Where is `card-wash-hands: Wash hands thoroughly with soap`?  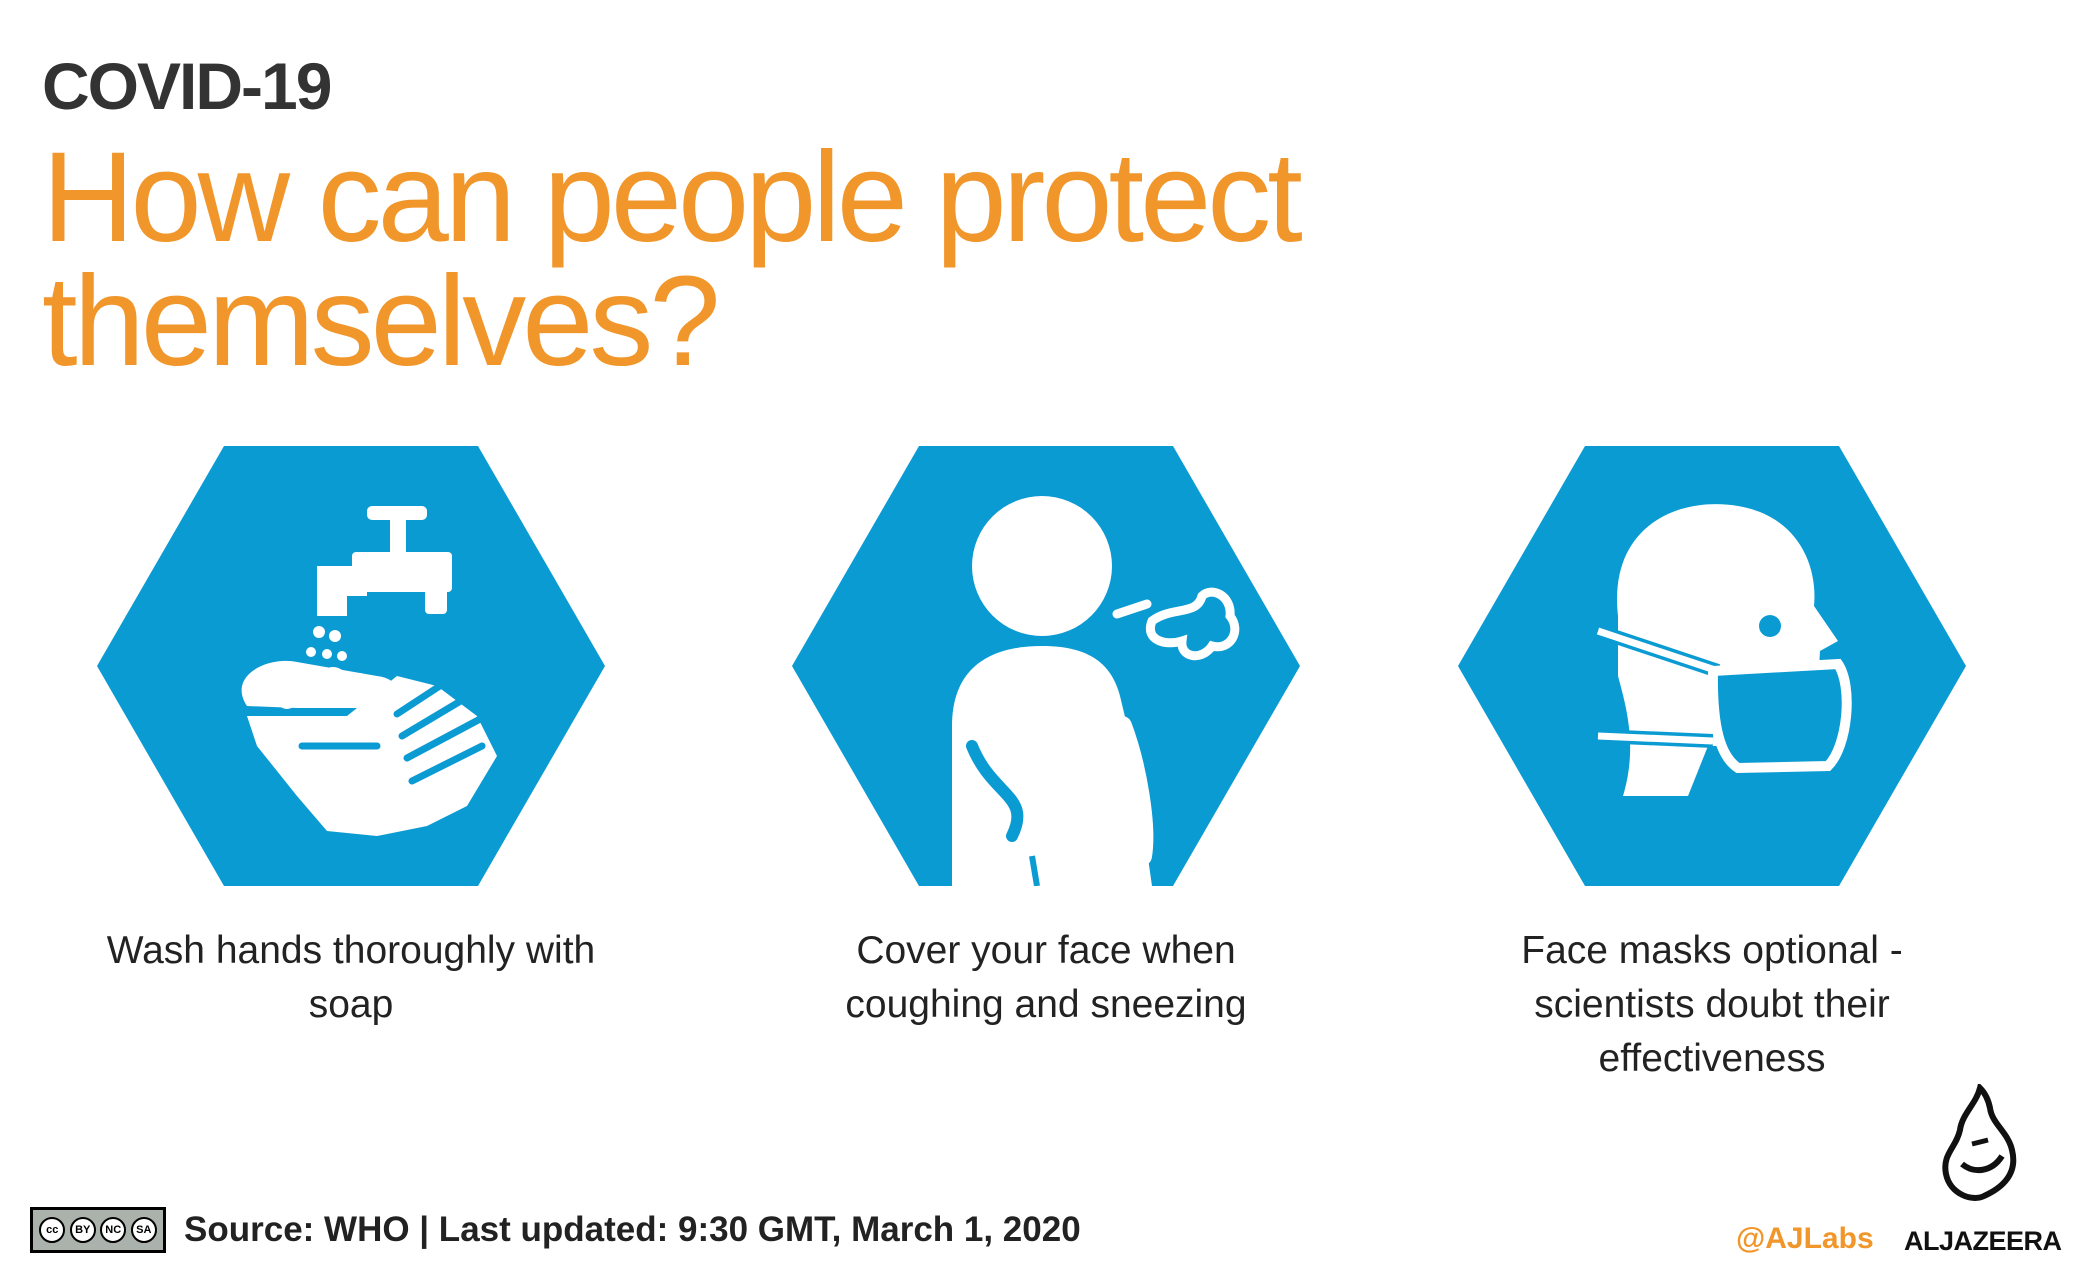 card-wash-hands: Wash hands thoroughly with soap is located at coordinates (351, 739).